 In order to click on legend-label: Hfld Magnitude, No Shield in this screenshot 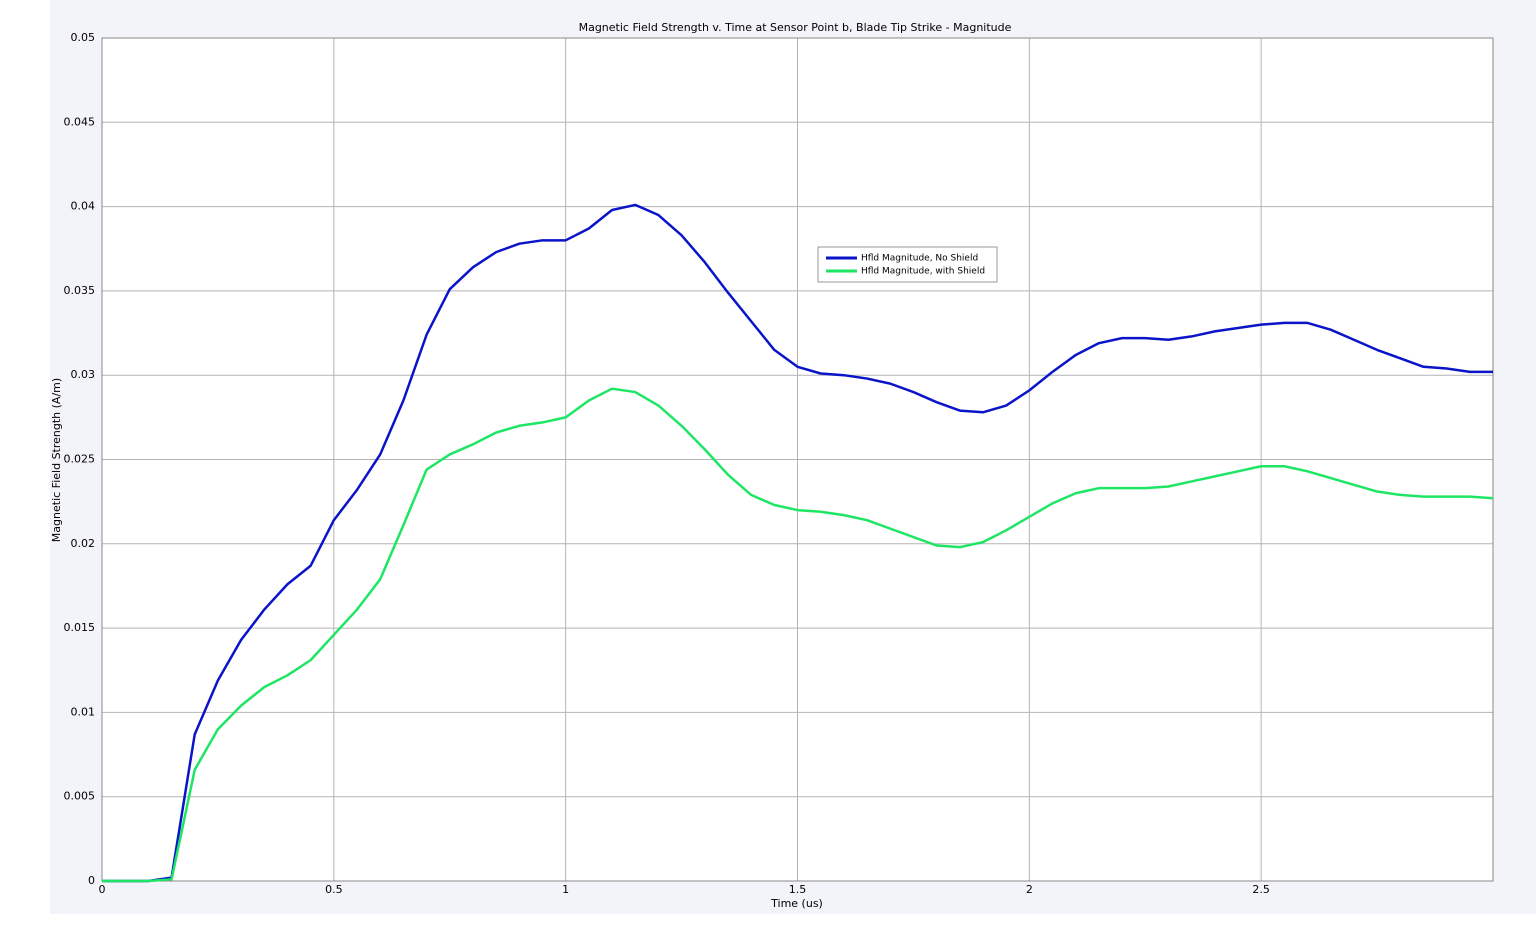, I will do `click(919, 259)`.